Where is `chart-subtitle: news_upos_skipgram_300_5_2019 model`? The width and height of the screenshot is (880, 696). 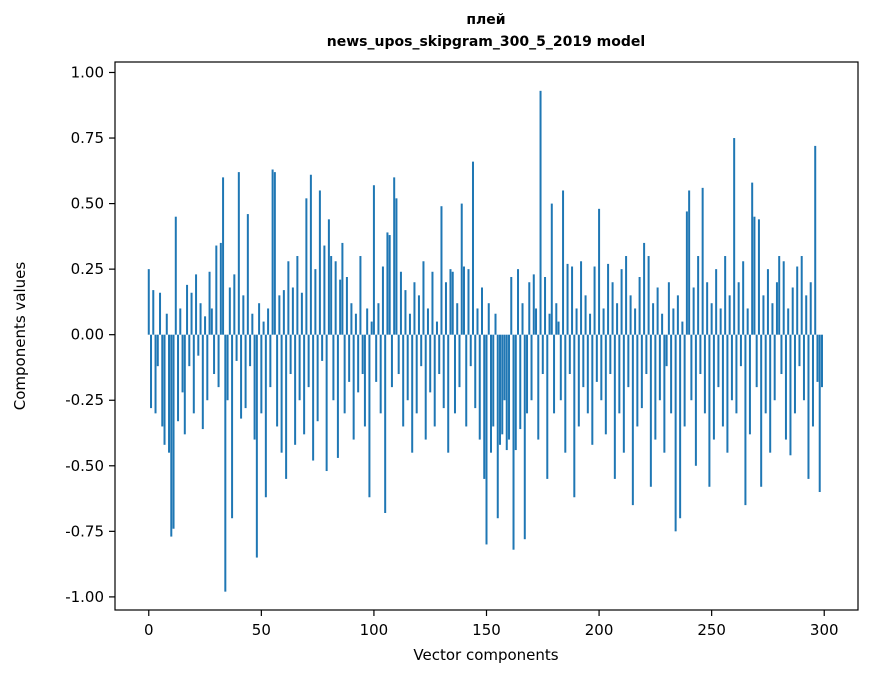 chart-subtitle: news_upos_skipgram_300_5_2019 model is located at coordinates (486, 42).